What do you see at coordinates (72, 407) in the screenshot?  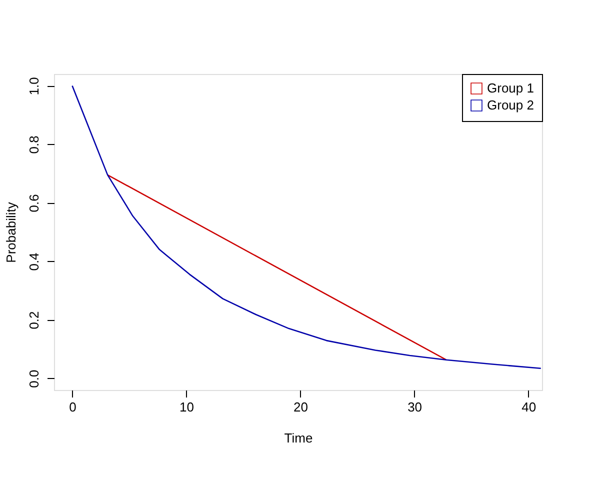 I see `x-tick-label: 0` at bounding box center [72, 407].